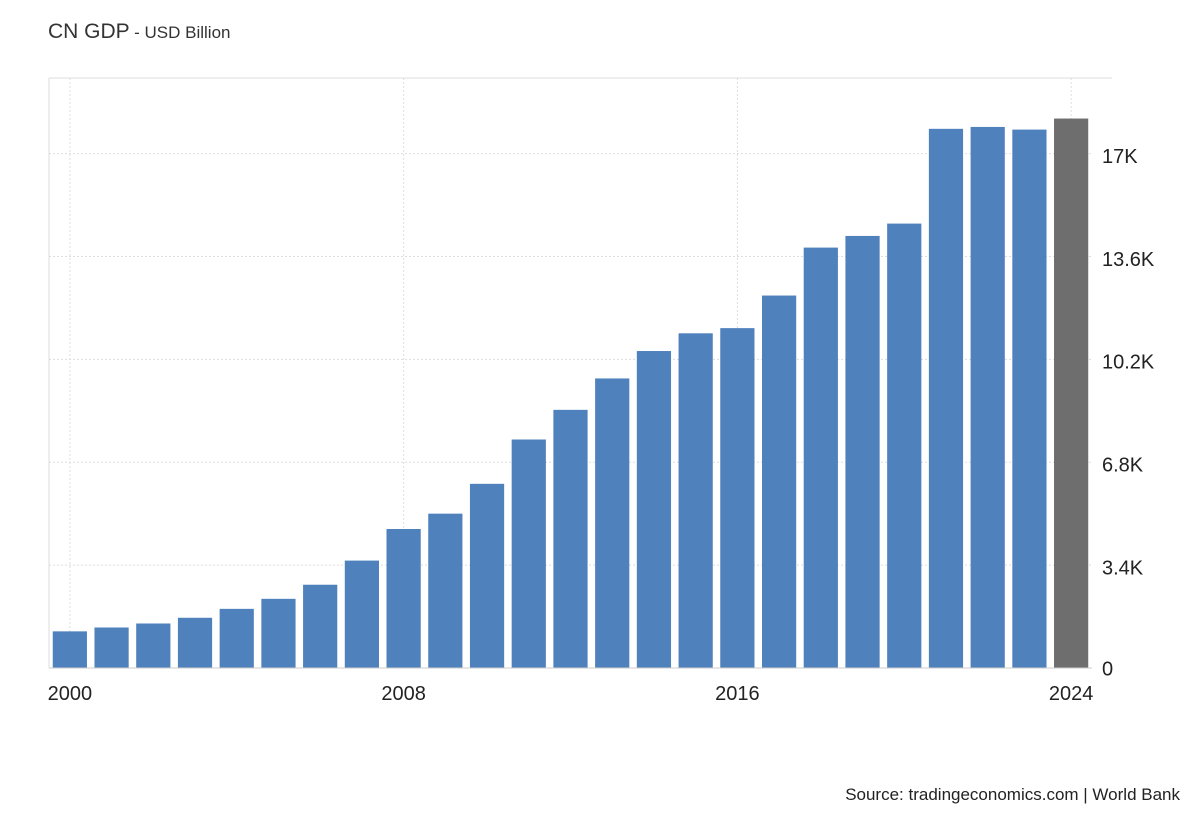 This screenshot has height=820, width=1200. What do you see at coordinates (361, 614) in the screenshot?
I see `bar-2007` at bounding box center [361, 614].